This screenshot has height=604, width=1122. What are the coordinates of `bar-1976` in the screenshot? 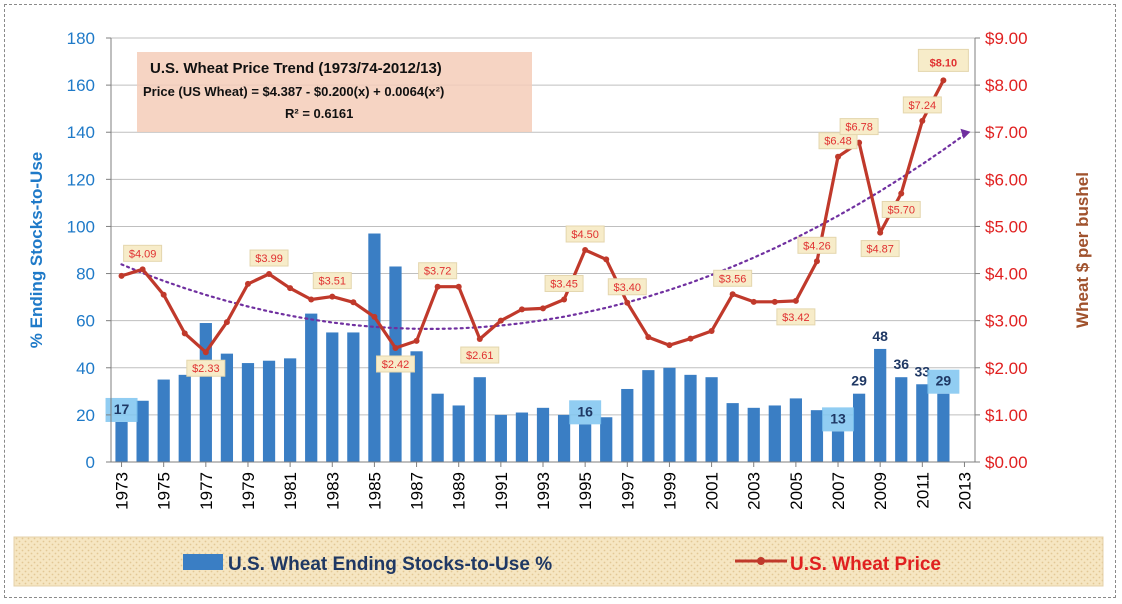 It's located at (184, 418).